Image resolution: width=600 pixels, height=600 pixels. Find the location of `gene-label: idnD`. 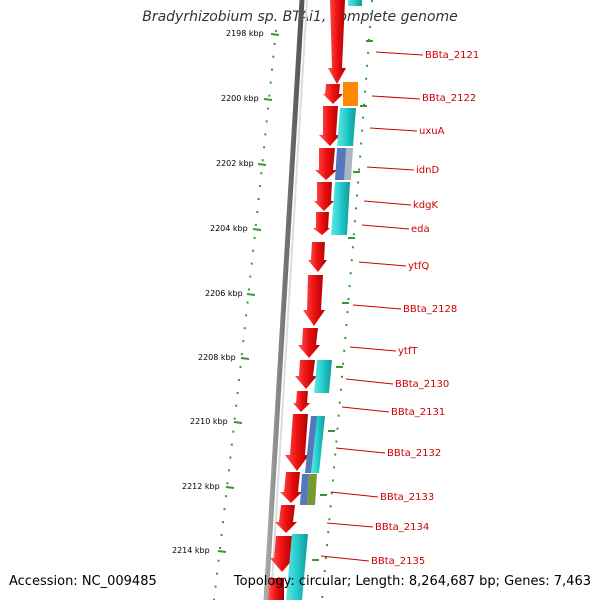

gene-label: idnD is located at coordinates (427, 170).